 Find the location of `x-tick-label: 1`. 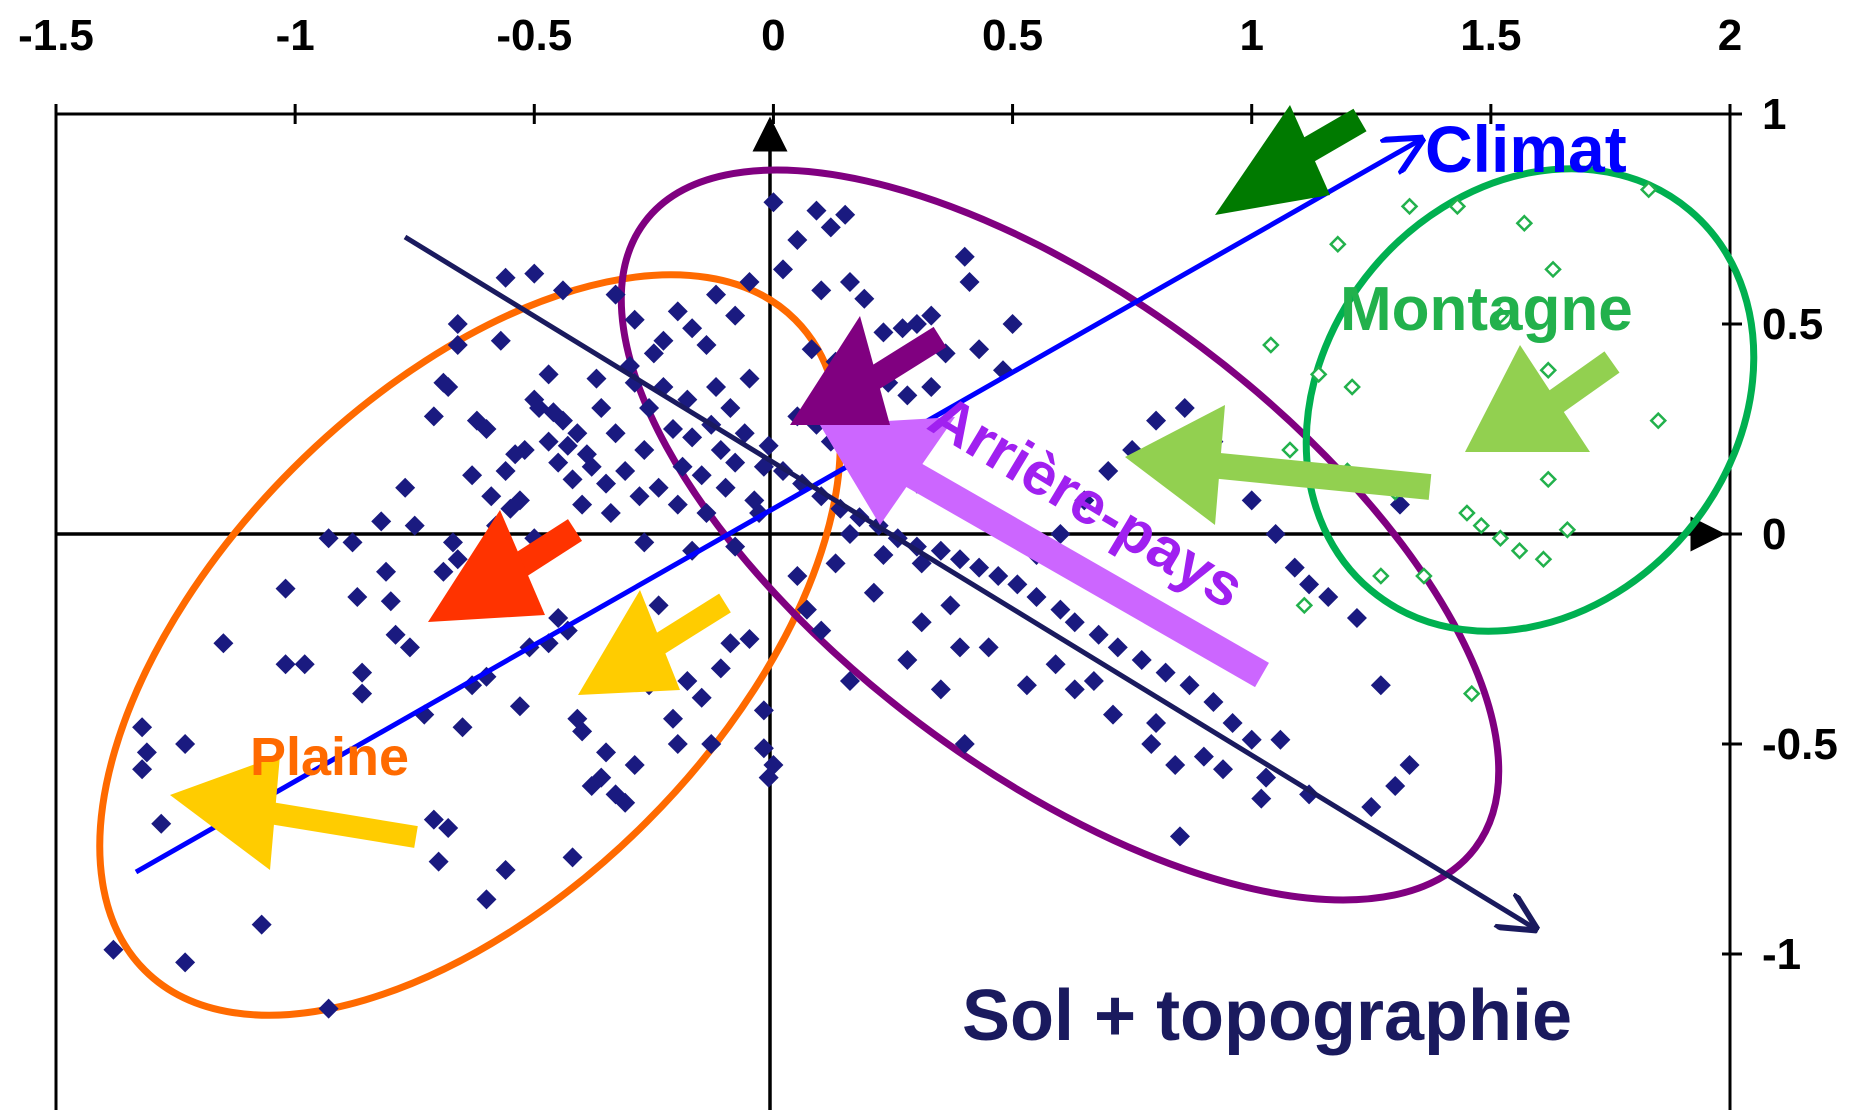

x-tick-label: 1 is located at coordinates (1251, 35).